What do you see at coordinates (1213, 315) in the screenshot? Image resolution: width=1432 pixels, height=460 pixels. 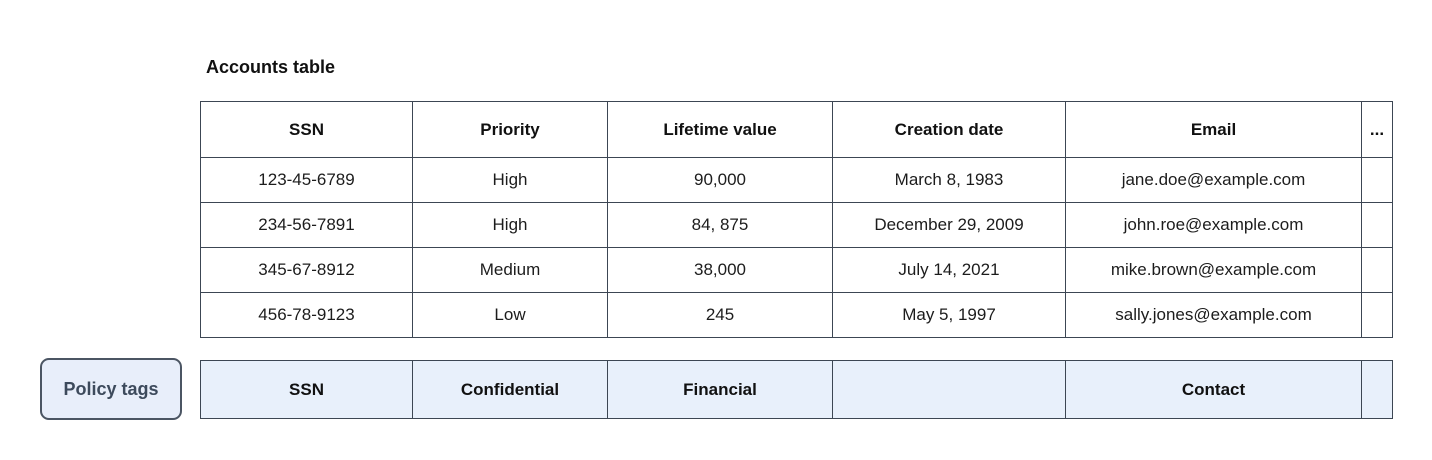 I see `table-cell: sally.jones@example.com` at bounding box center [1213, 315].